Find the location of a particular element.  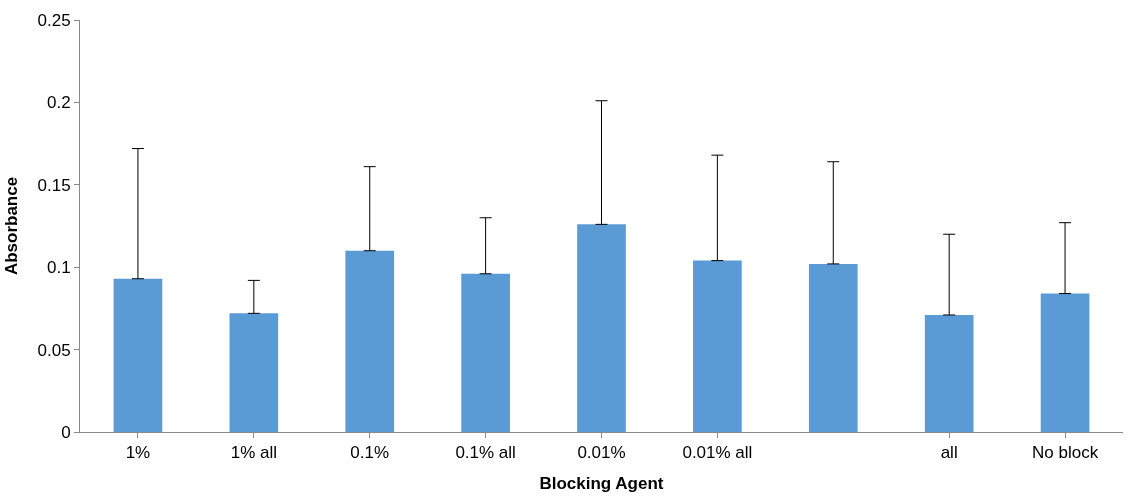

x-tick-label: No block is located at coordinates (1065, 453).